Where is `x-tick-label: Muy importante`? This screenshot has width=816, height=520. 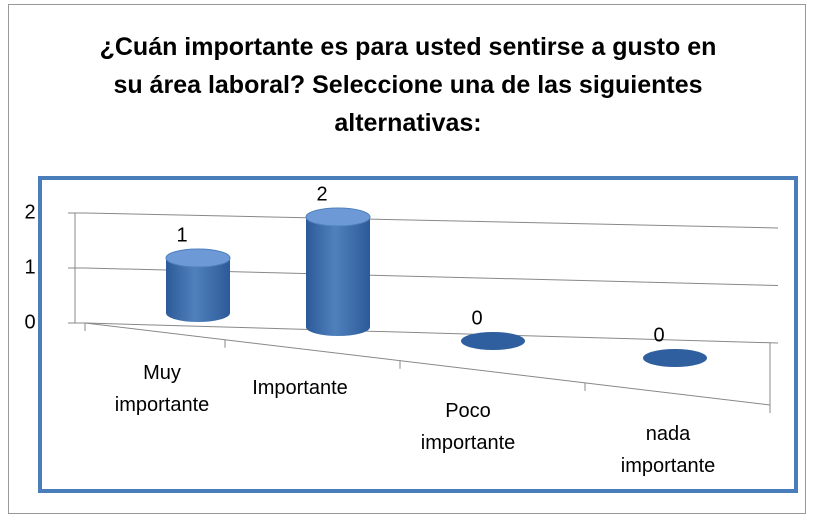 x-tick-label: Muy importante is located at coordinates (162, 389).